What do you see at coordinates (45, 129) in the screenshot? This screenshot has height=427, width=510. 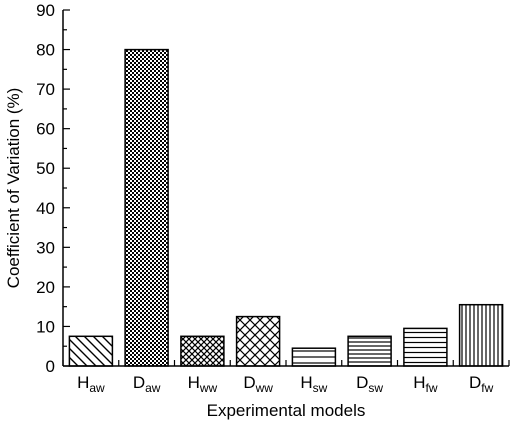 I see `y-tick-label: 60` at bounding box center [45, 129].